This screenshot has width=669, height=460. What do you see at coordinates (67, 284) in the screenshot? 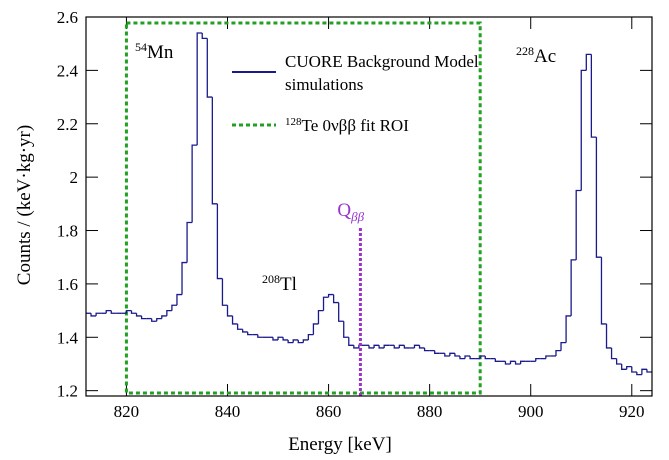
I see `y-tick-label: 1.6` at bounding box center [67, 284].